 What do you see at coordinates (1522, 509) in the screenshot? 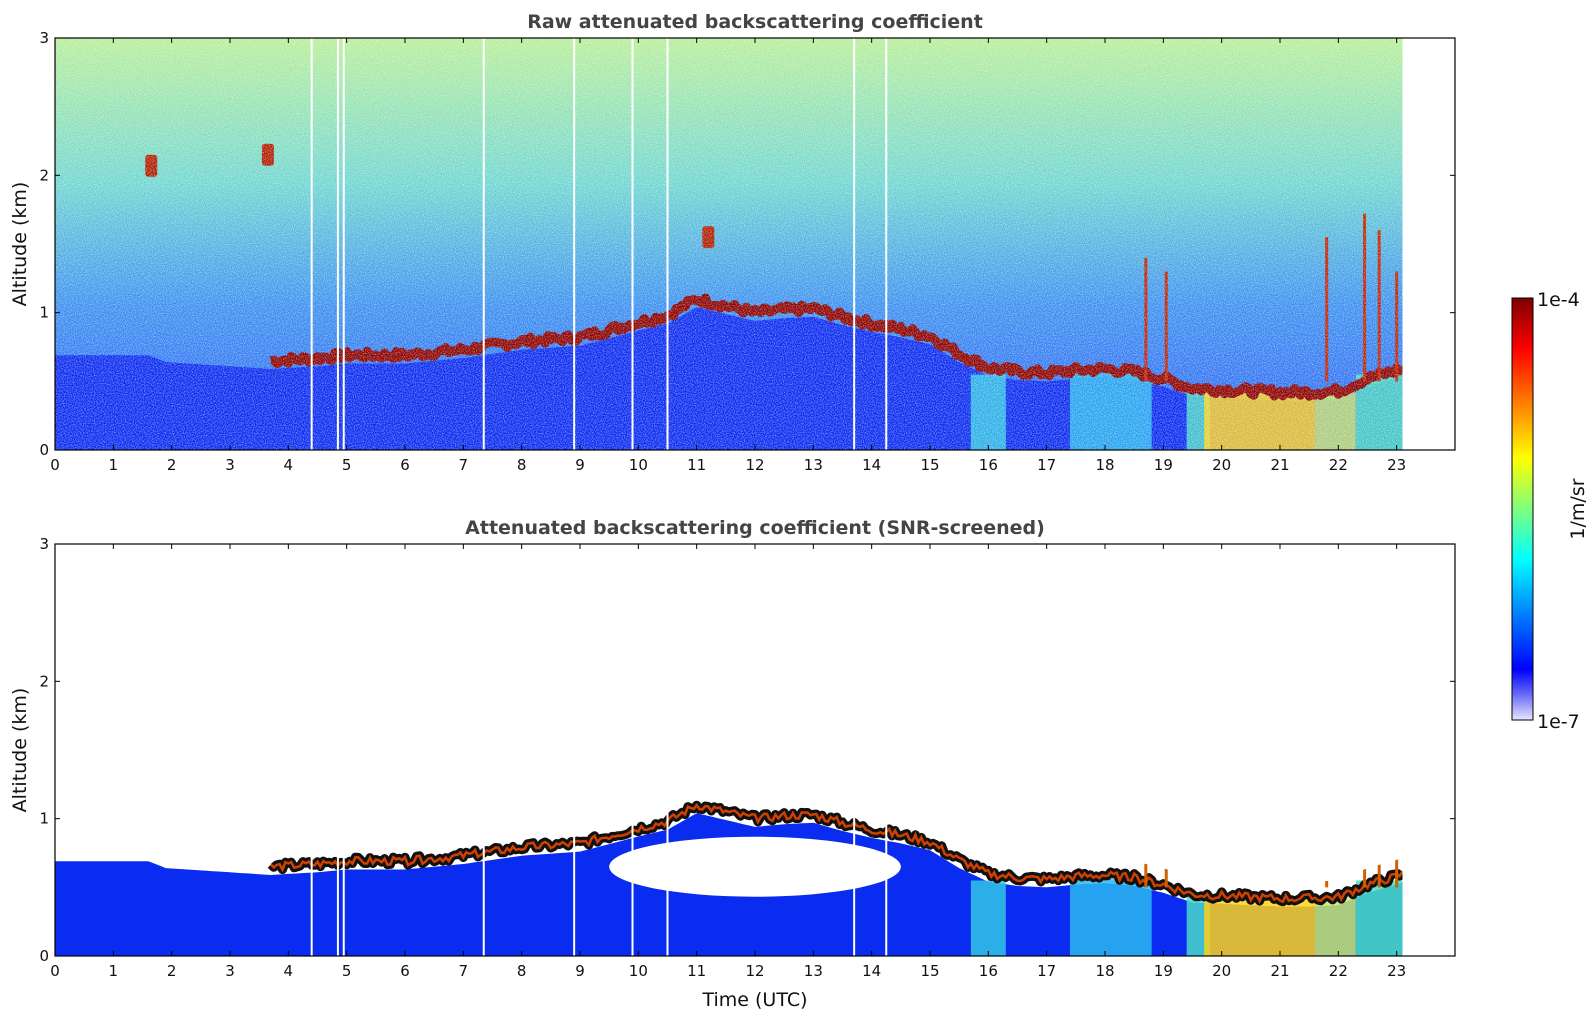
I see `colorbar-gradient` at bounding box center [1522, 509].